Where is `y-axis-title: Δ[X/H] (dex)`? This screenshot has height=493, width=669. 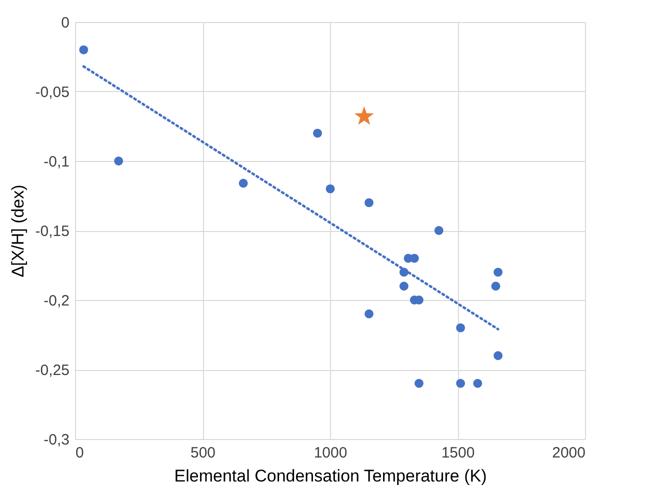 y-axis-title: Δ[X/H] (dex) is located at coordinates (18, 231).